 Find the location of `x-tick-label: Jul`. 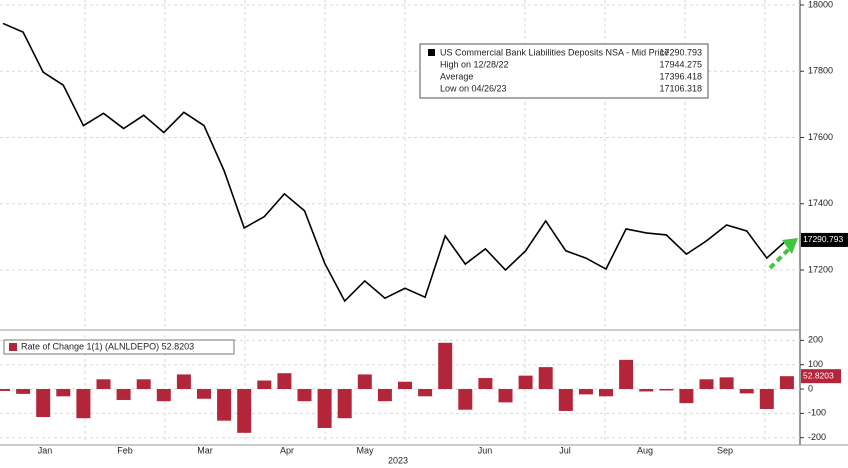

x-tick-label: Jul is located at coordinates (565, 450).